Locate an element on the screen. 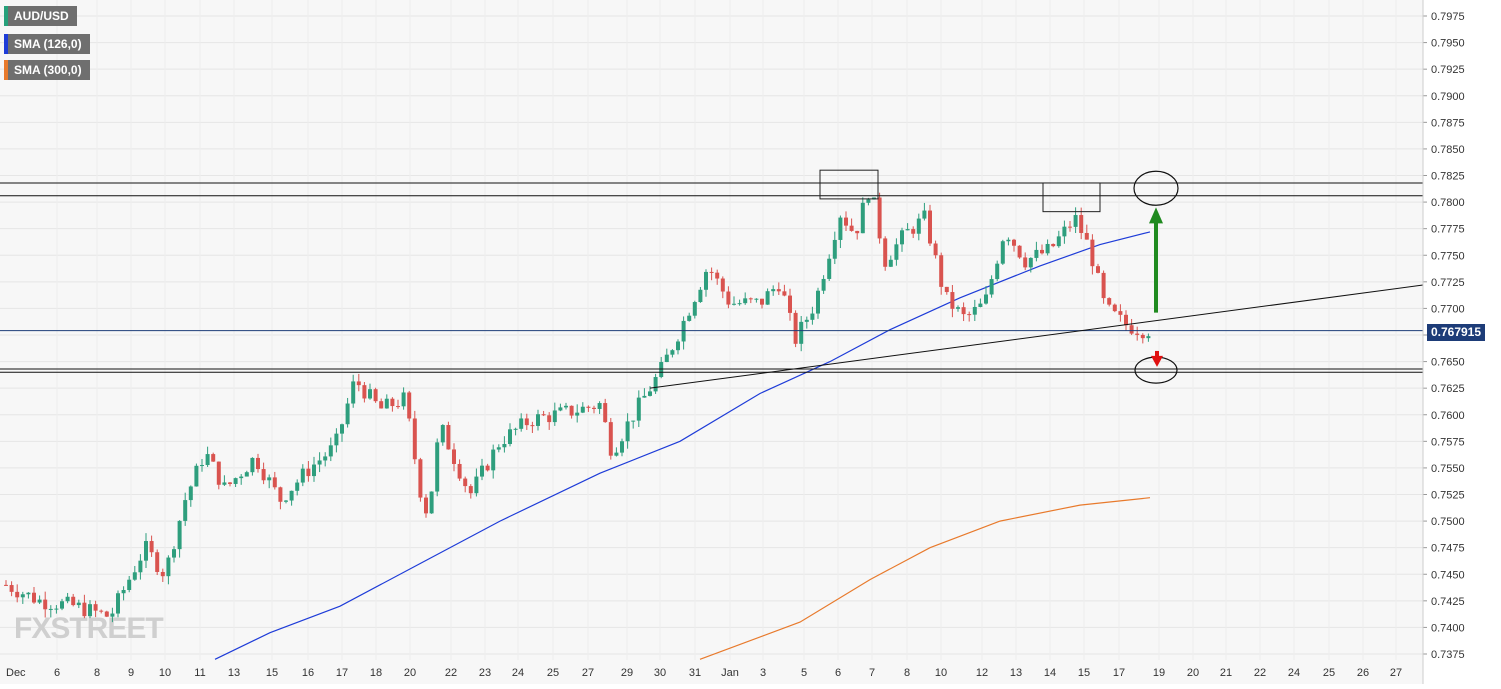  x-tick-label: 29 is located at coordinates (627, 673).